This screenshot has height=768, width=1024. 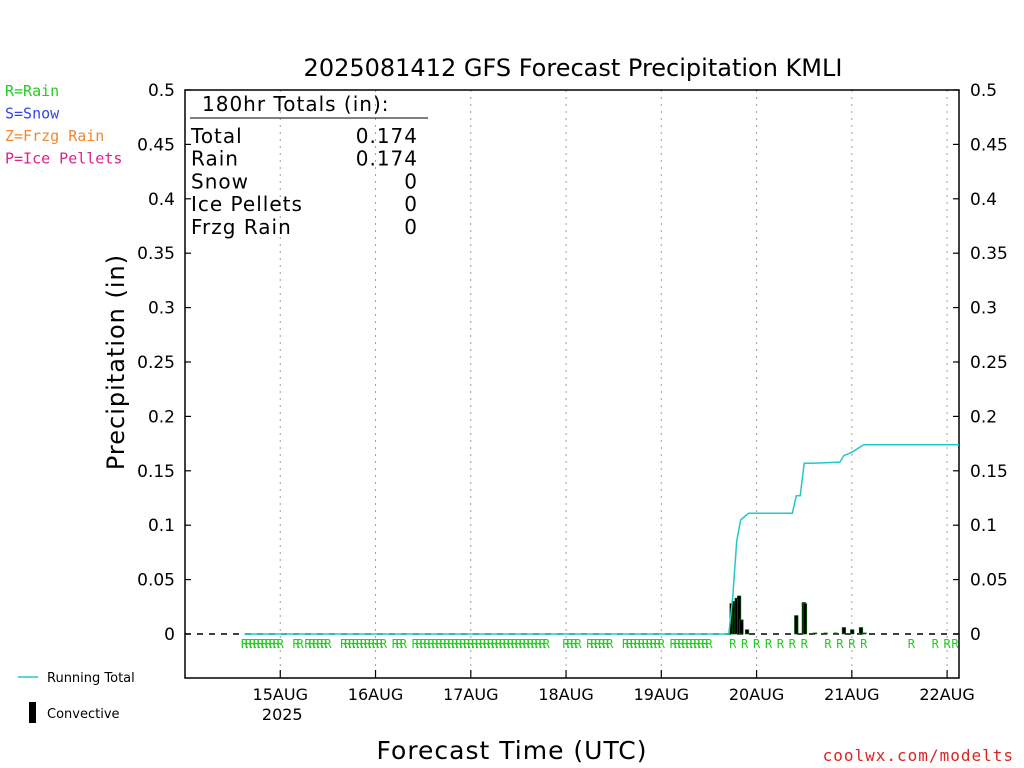 What do you see at coordinates (156, 254) in the screenshot?
I see `y-tick-label-left: 0.35` at bounding box center [156, 254].